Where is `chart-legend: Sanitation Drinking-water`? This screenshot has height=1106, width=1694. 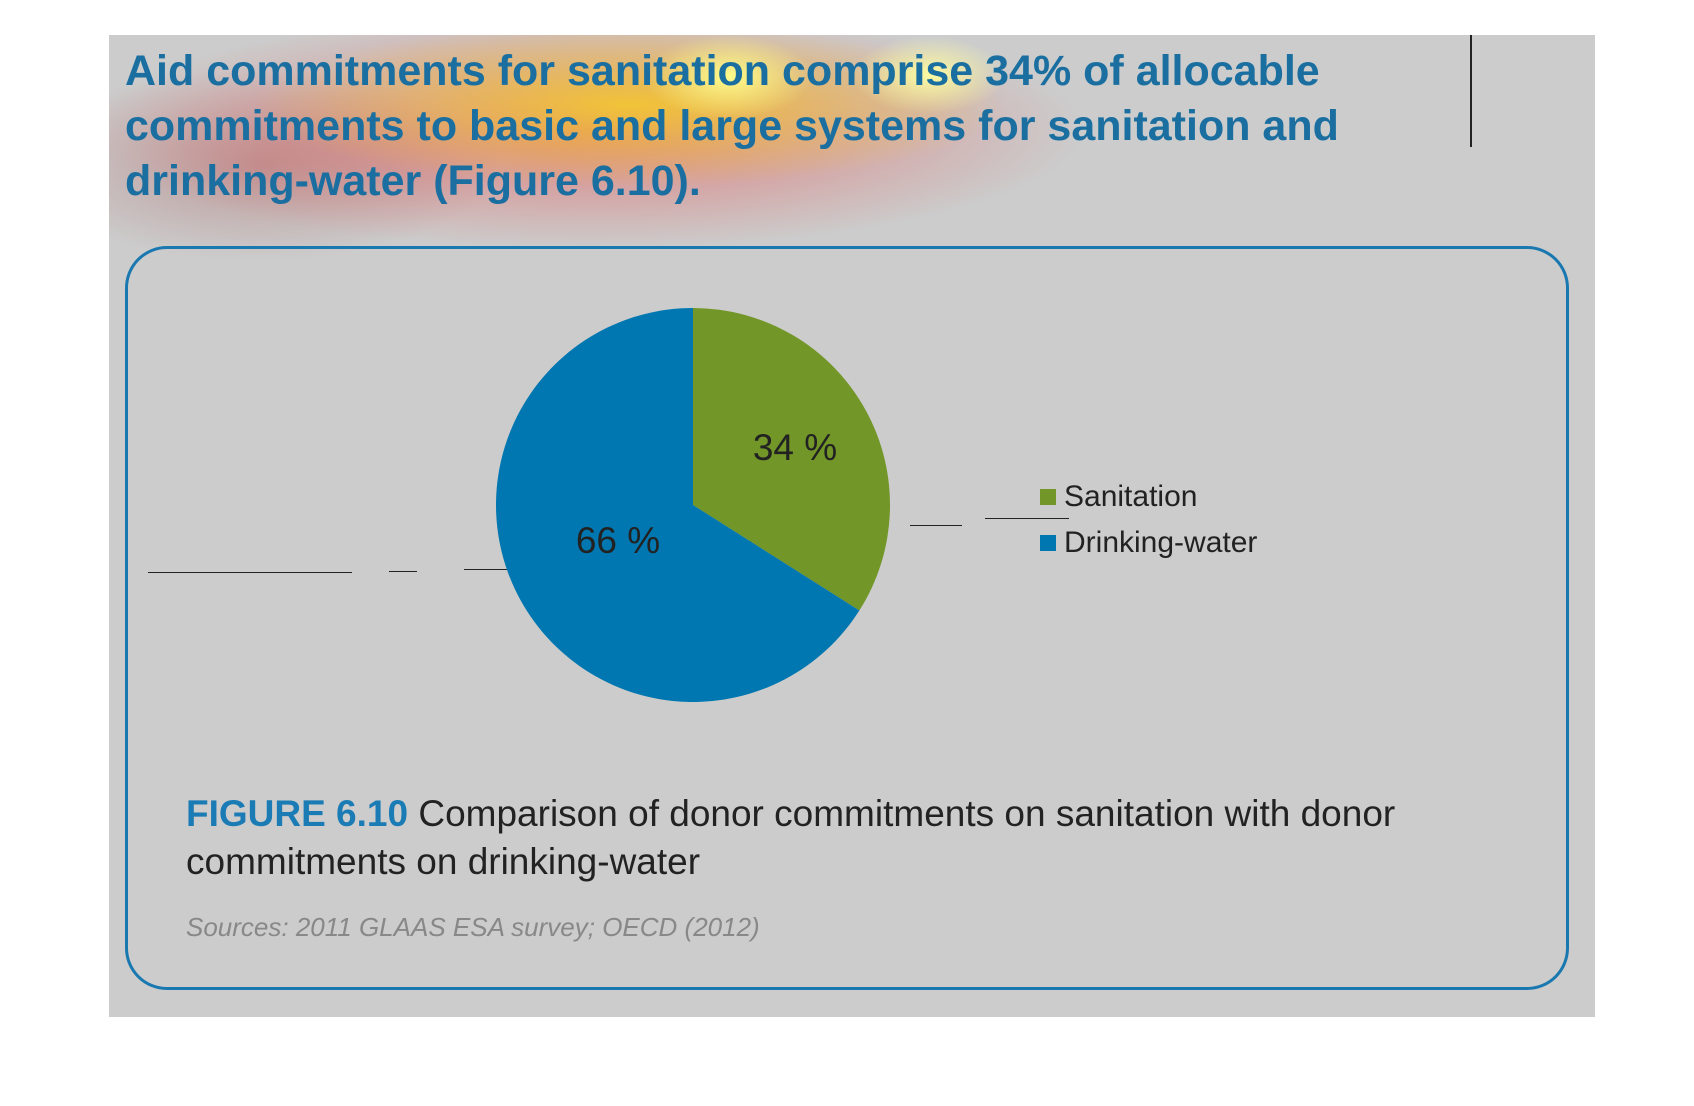 chart-legend: Sanitation Drinking-water is located at coordinates (1148, 520).